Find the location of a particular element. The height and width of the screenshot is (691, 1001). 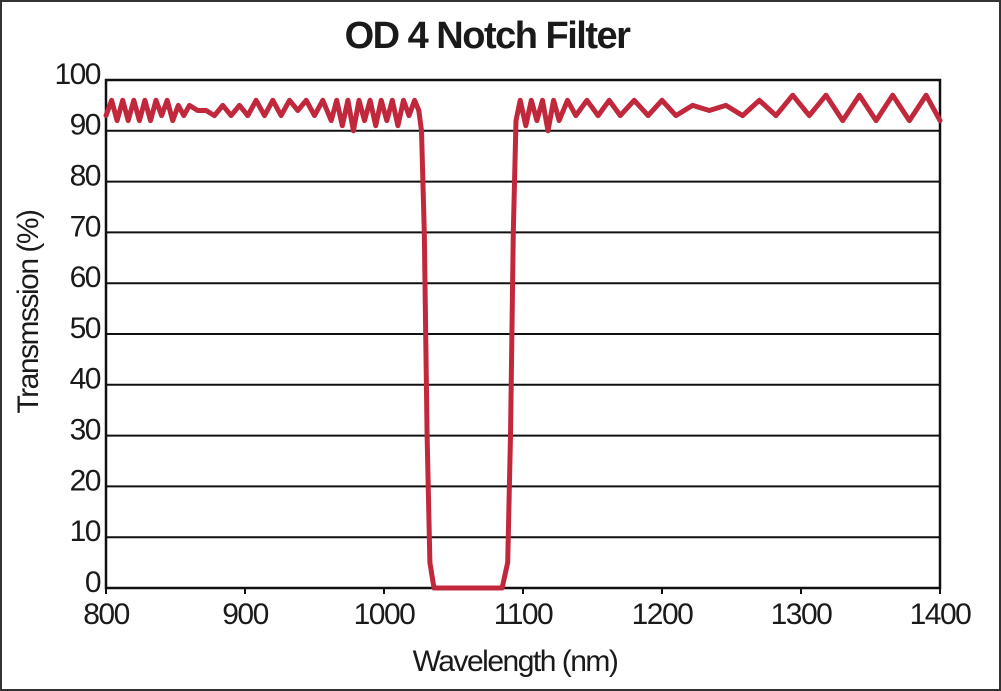

x-tick-label: 1300 is located at coordinates (802, 614).